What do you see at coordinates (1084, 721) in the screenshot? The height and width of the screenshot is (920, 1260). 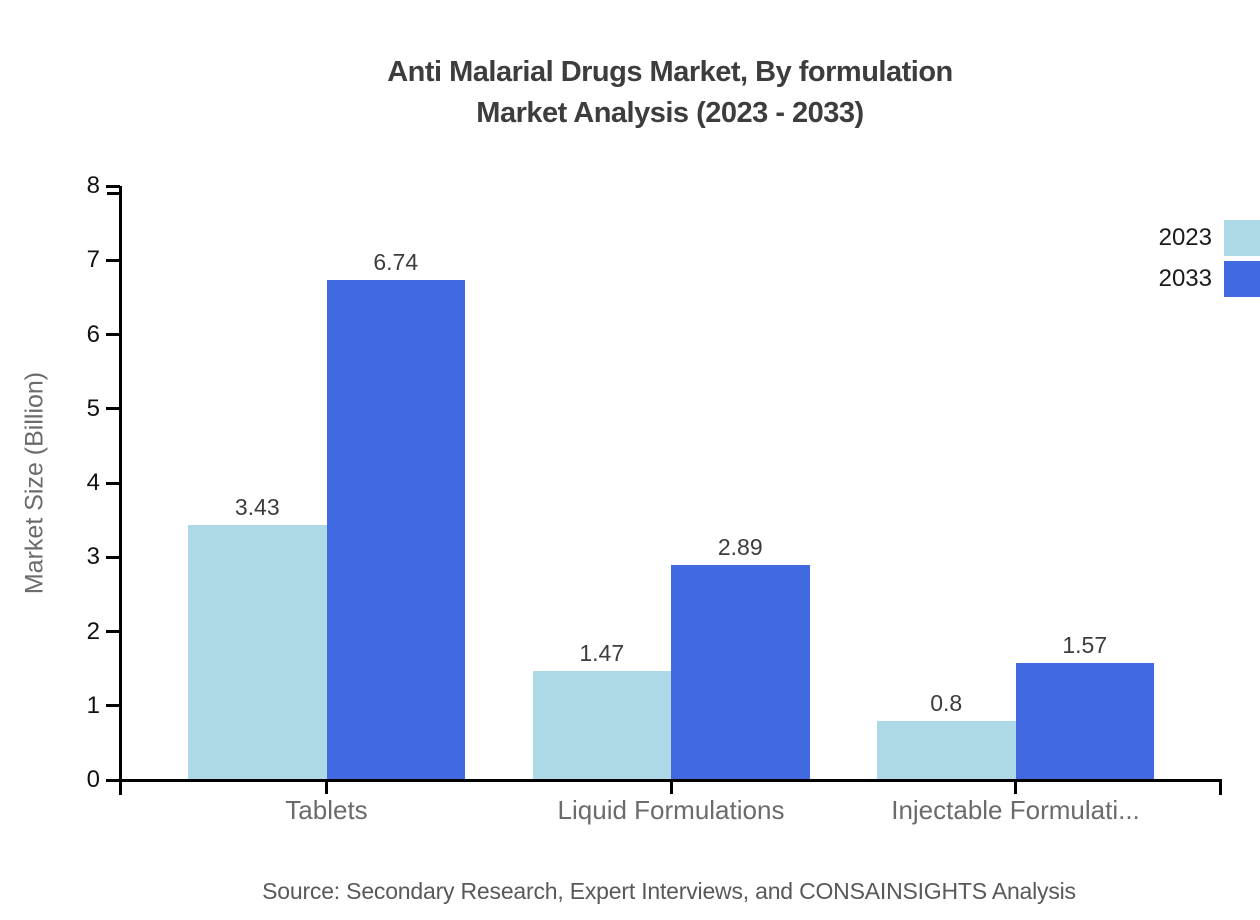 I see `bar-2033-injectable-formulati` at bounding box center [1084, 721].